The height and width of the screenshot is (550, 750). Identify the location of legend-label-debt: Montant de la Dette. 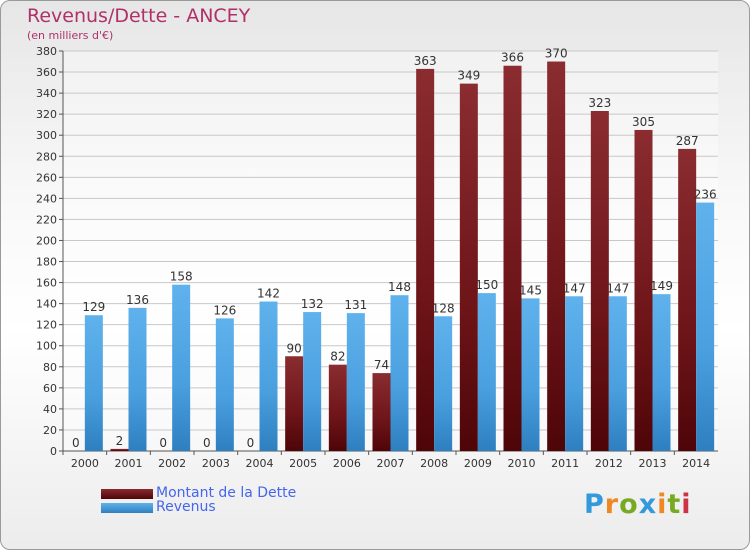
(226, 493).